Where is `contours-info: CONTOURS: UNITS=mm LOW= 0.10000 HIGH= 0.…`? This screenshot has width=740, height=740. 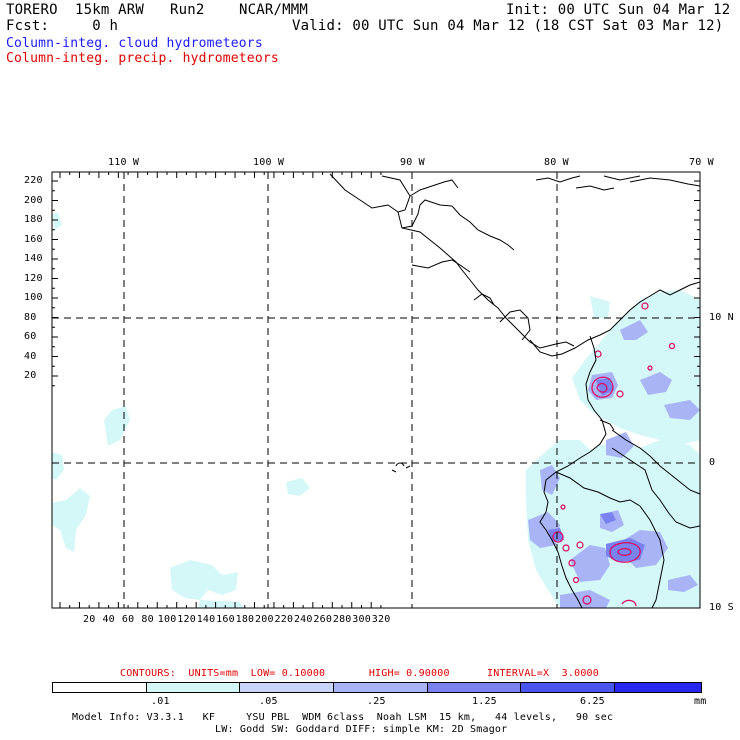
contours-info: CONTOURS: UNITS=mm LOW= 0.10000 HIGH= 0.… is located at coordinates (359, 673).